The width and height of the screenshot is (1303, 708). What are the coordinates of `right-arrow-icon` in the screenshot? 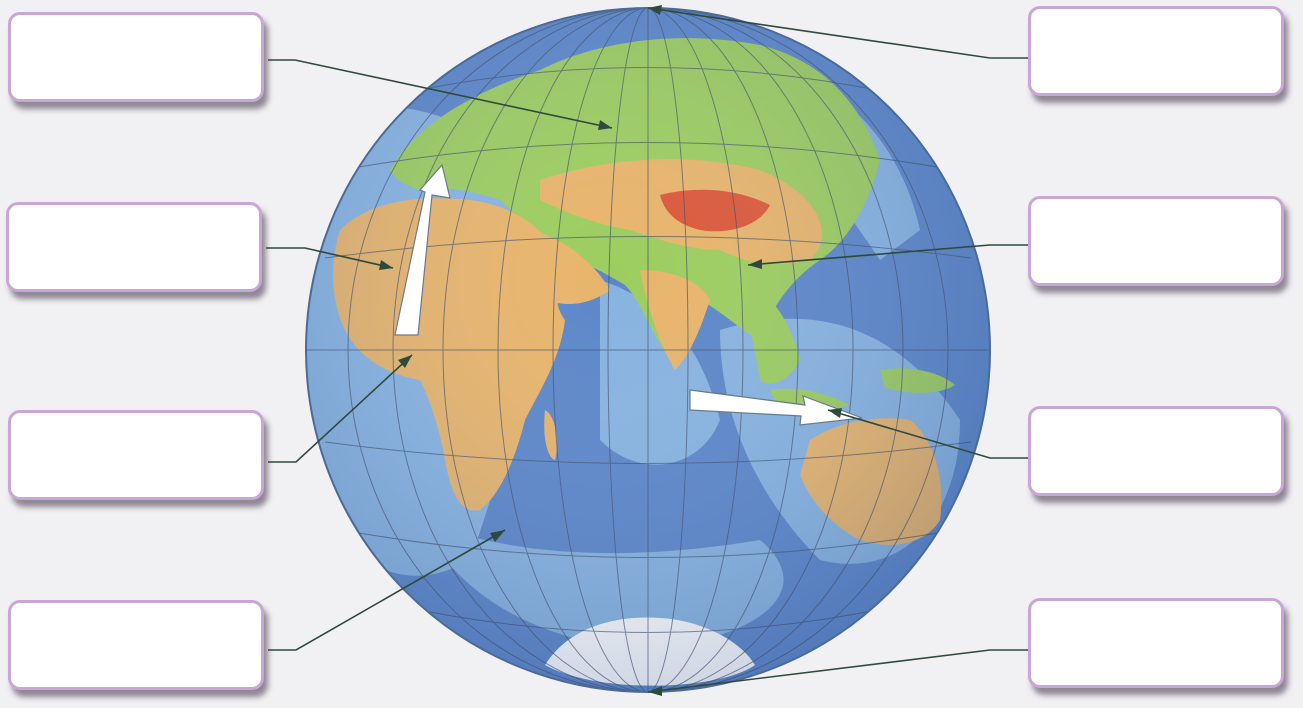 It's located at (776, 407).